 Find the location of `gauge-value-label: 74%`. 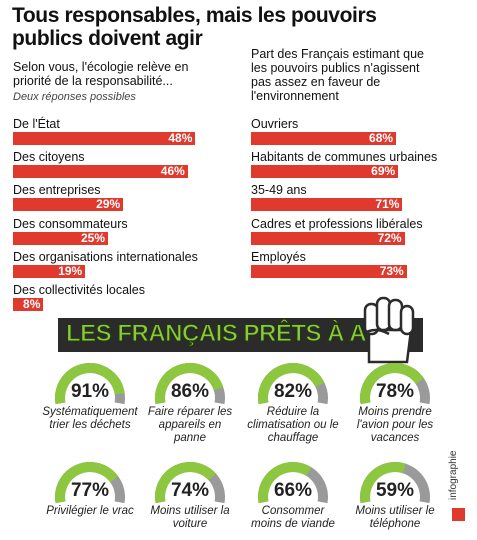

gauge-value-label: 74% is located at coordinates (190, 490).